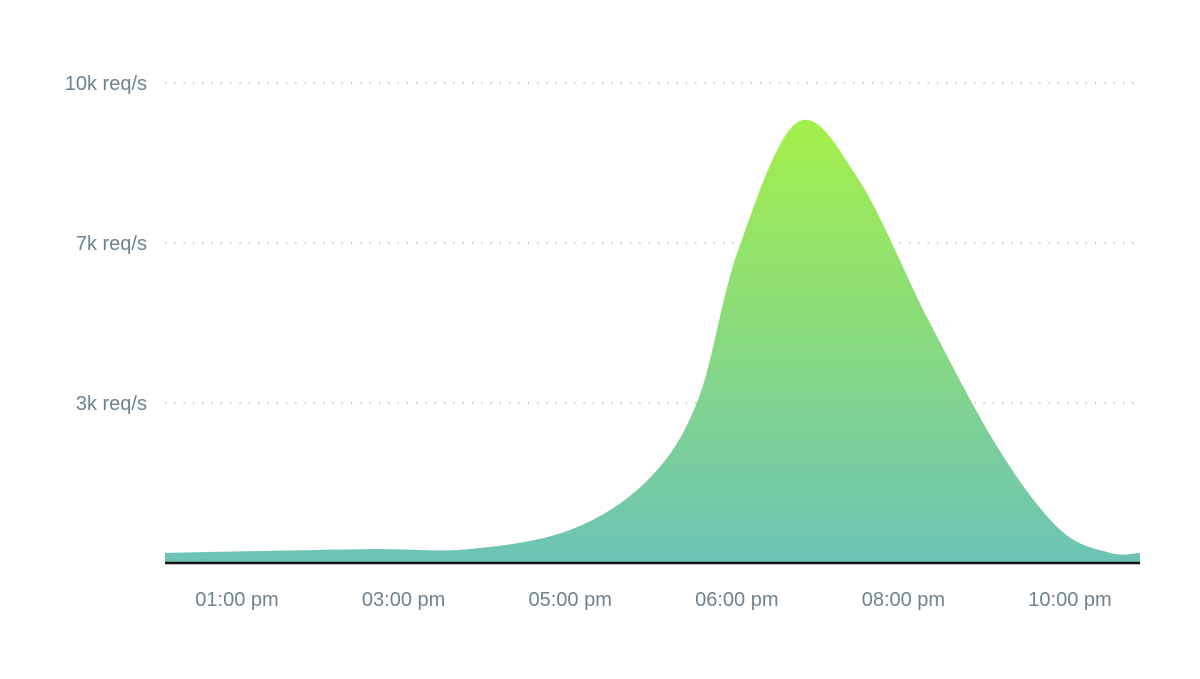  I want to click on y-axis-labels: 3k req/s 7k req/s 10k req/s, so click(106, 244).